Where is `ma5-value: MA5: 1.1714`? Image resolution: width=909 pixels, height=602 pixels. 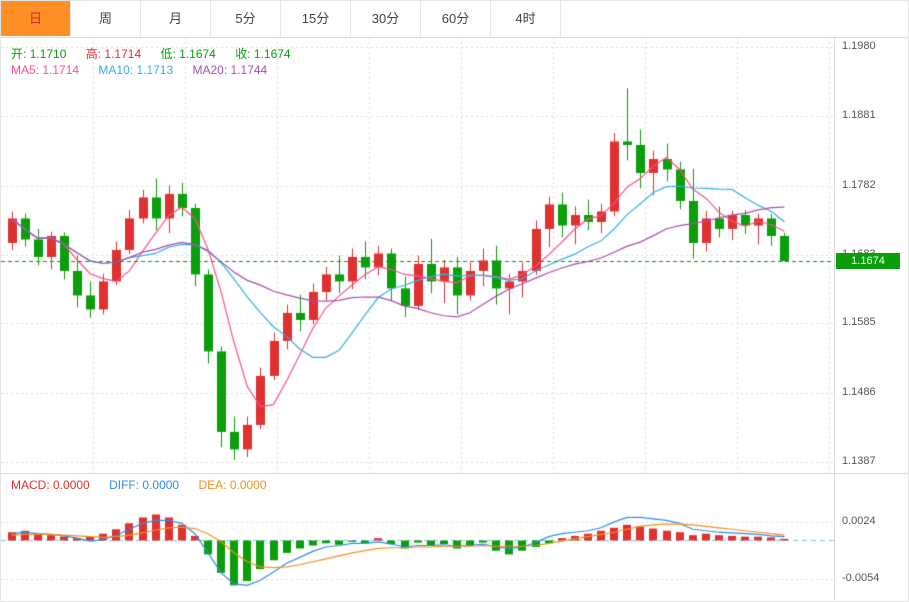
ma5-value: MA5: 1.1714 is located at coordinates (45, 70).